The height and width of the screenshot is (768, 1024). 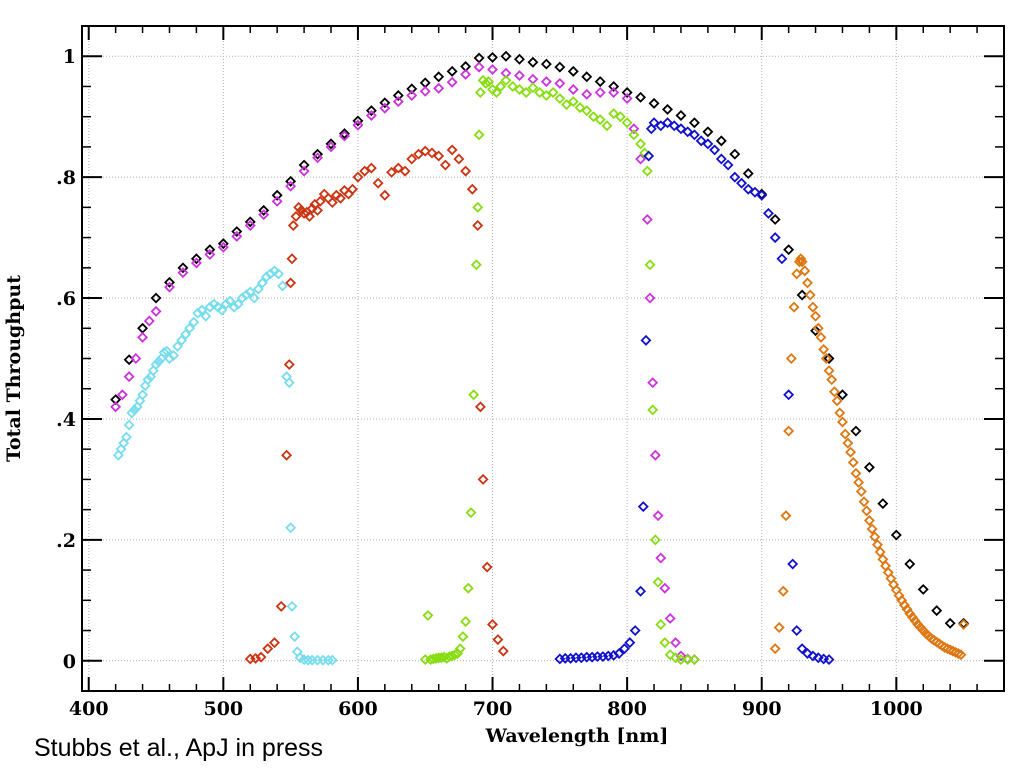 What do you see at coordinates (493, 709) in the screenshot?
I see `x-tick-label: 700` at bounding box center [493, 709].